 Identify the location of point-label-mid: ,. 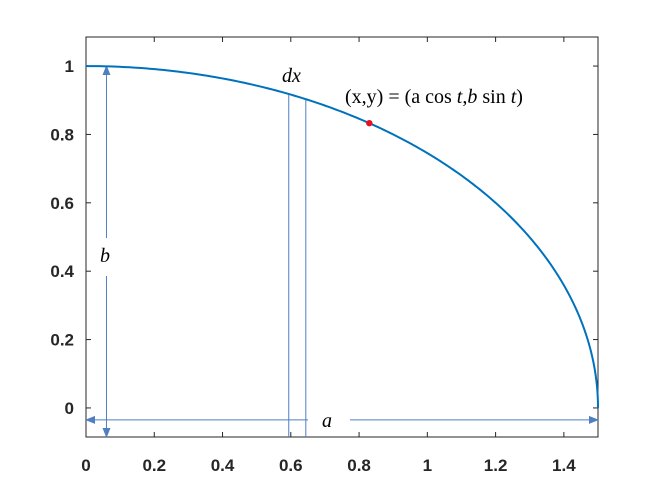
(464, 97).